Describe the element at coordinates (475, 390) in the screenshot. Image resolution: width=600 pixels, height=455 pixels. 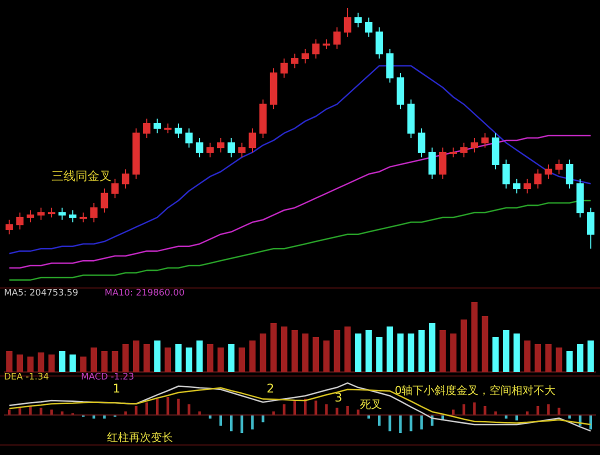
I see `annotation: 0轴下小斜度金叉，空间相对不大` at that location.